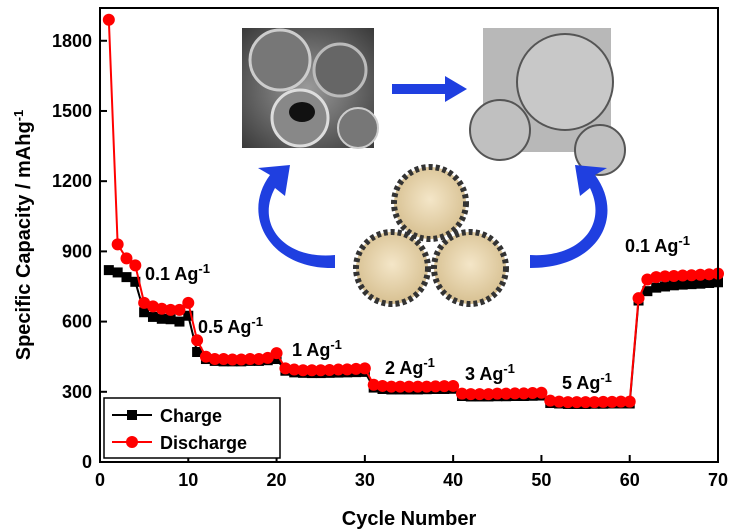 The height and width of the screenshot is (532, 736). What do you see at coordinates (429, 89) in the screenshot?
I see `arrow-right` at bounding box center [429, 89].